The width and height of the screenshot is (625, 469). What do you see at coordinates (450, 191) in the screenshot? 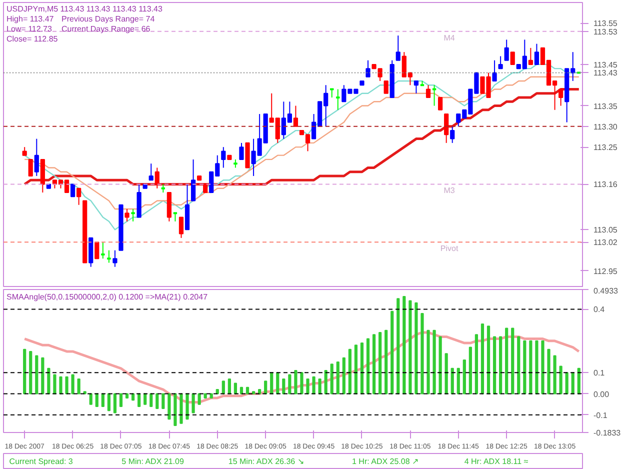
I see `ref-line-label: M3` at bounding box center [450, 191].